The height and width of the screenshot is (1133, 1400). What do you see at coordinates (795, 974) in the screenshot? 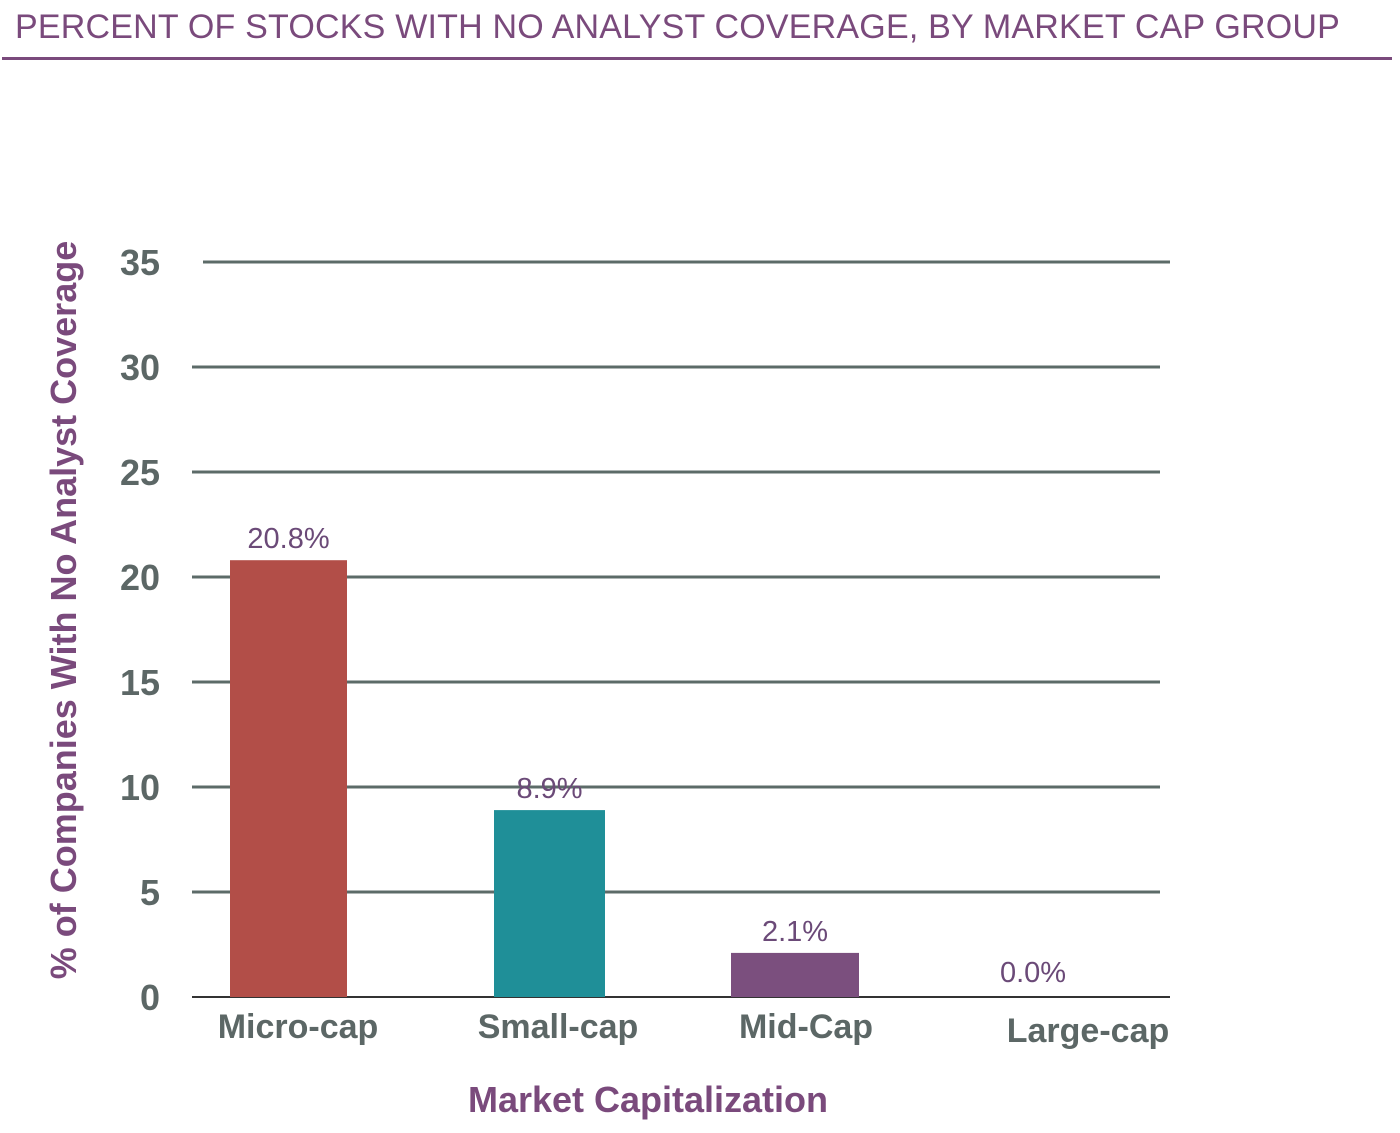
I see `bar-mid-cap` at bounding box center [795, 974].